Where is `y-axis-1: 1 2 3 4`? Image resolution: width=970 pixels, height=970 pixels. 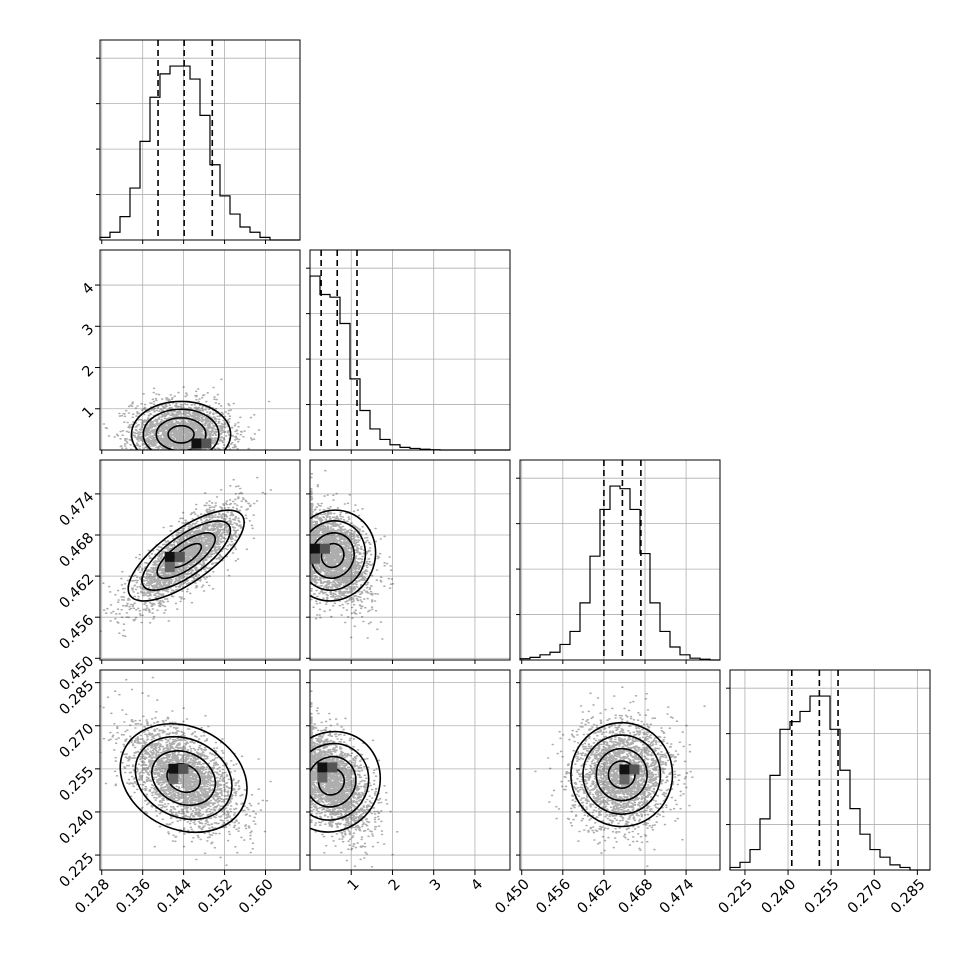
y-axis-1: 1 2 3 4 is located at coordinates (90, 351).